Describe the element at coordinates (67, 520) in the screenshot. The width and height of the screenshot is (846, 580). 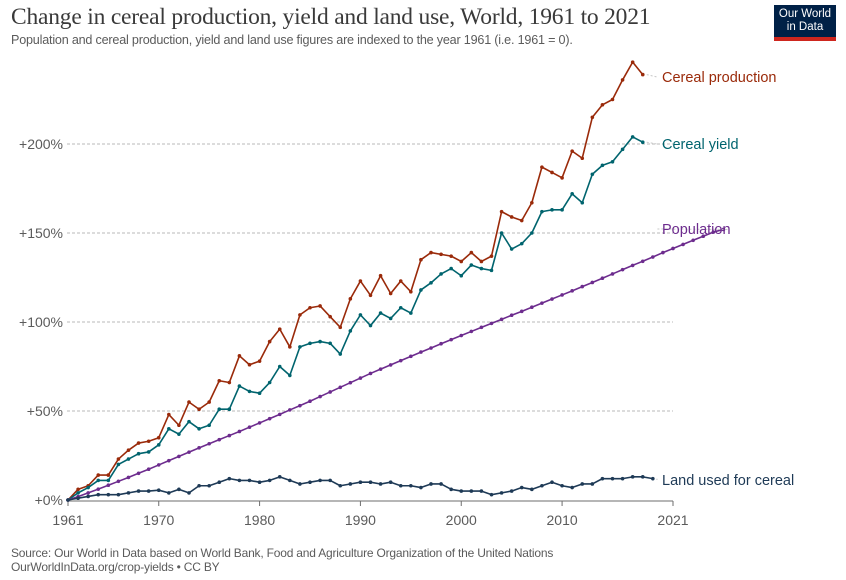
I see `x-tick-label: 1961` at that location.